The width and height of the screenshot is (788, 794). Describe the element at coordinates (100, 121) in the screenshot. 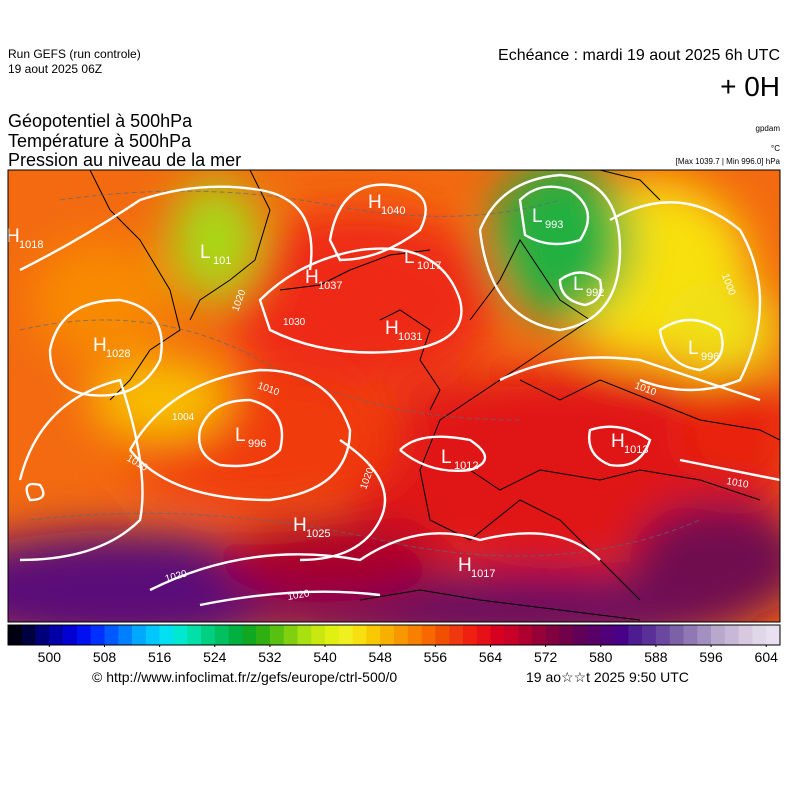

I see `title: Géopotentiel à 500hPa` at that location.